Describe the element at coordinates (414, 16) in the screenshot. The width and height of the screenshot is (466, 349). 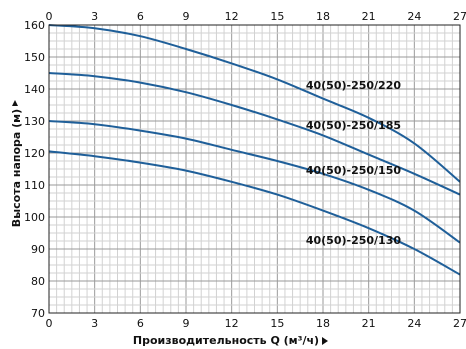
I see `x-tick-label-top: 24` at that location.